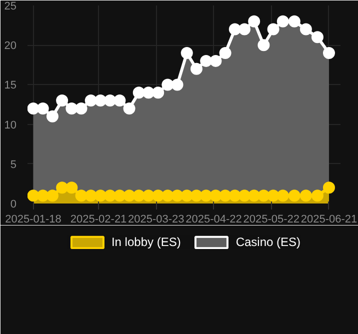 This screenshot has width=358, height=334. Describe the element at coordinates (329, 220) in the screenshot. I see `x-tick-label: 2025-06-21` at that location.